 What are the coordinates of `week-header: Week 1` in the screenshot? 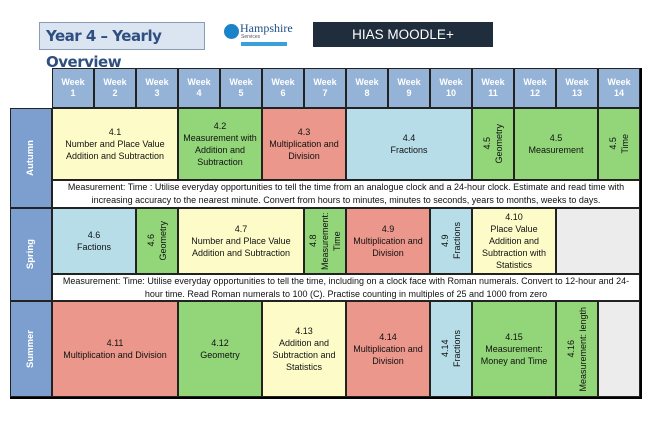 It's located at (73, 88).